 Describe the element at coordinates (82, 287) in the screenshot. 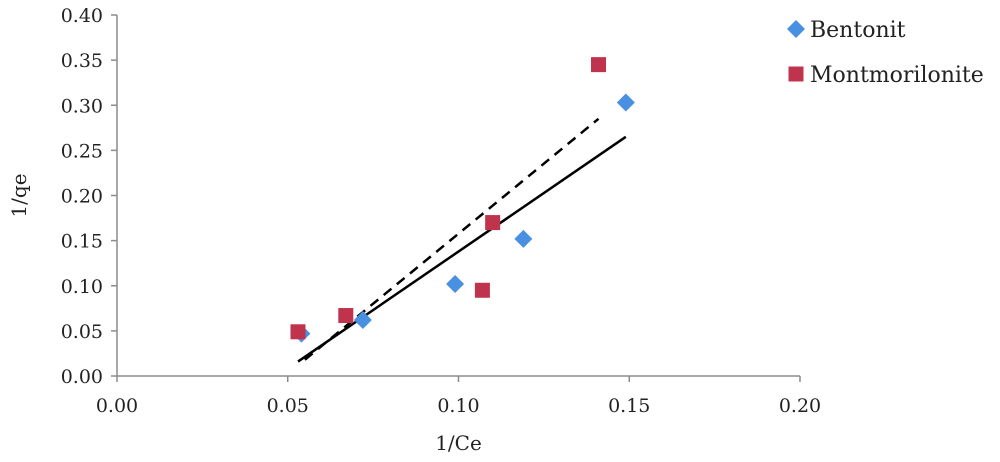

I see `y-tick-label: 0.10` at that location.